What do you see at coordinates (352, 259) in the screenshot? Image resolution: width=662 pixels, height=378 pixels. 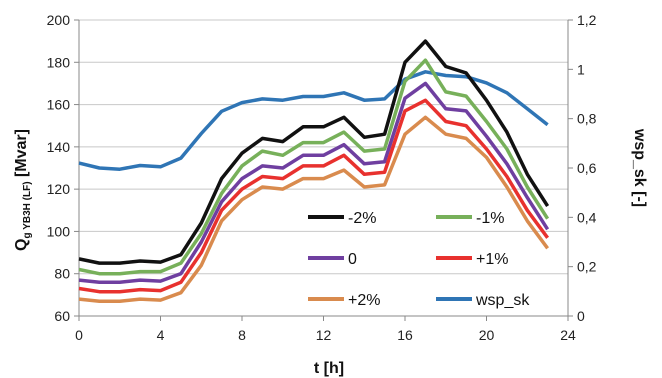 I see `legend-label: 0` at bounding box center [352, 259].